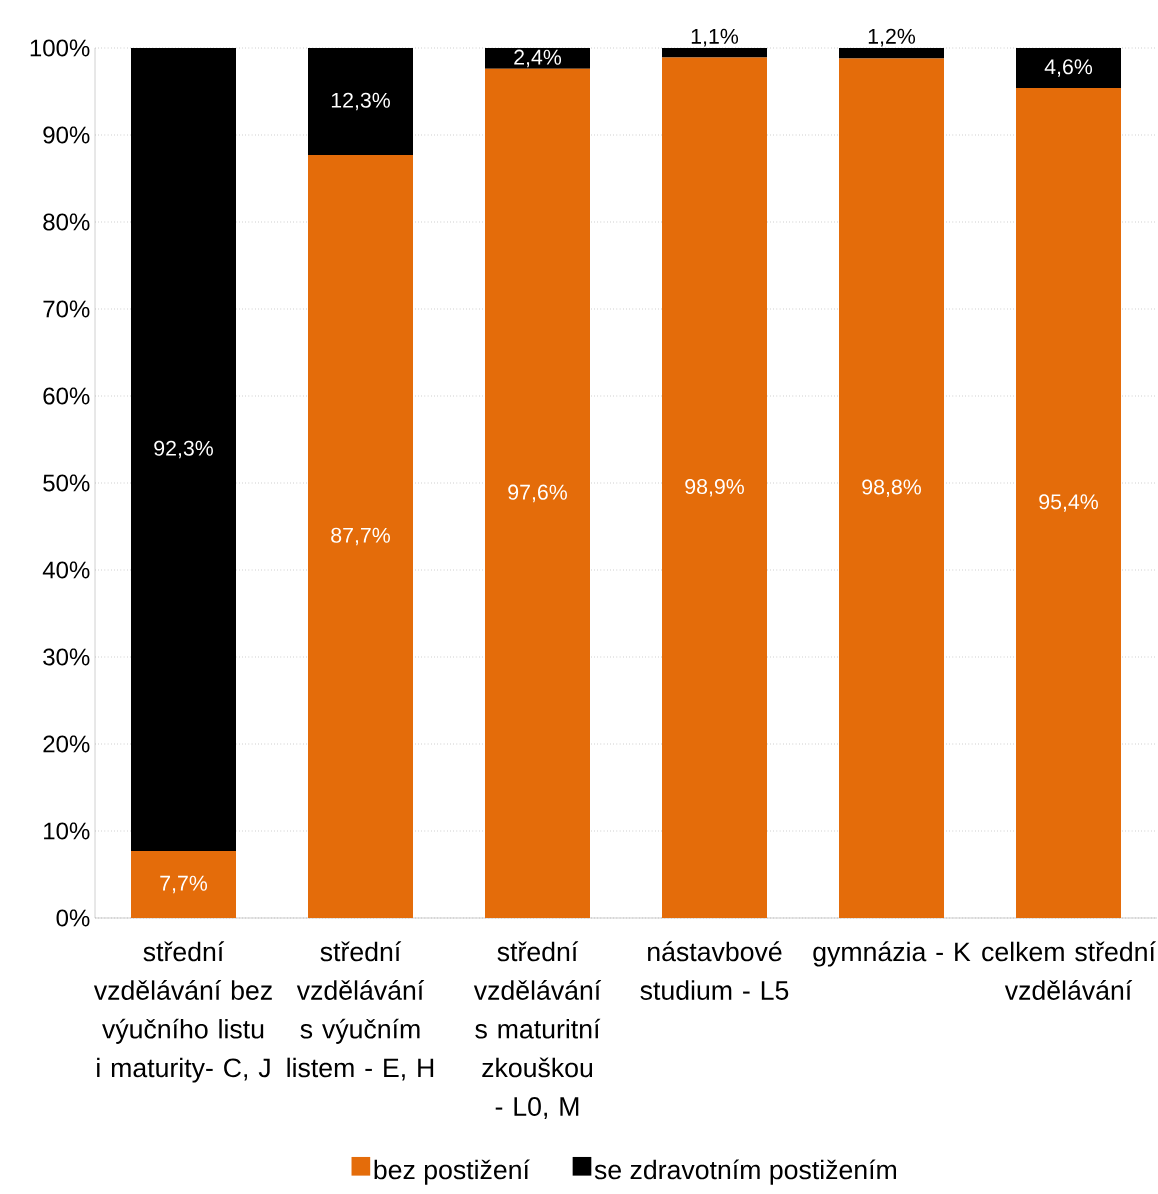 This screenshot has height=1194, width=1158. What do you see at coordinates (66, 222) in the screenshot?
I see `y-tick-label: 80%` at bounding box center [66, 222].